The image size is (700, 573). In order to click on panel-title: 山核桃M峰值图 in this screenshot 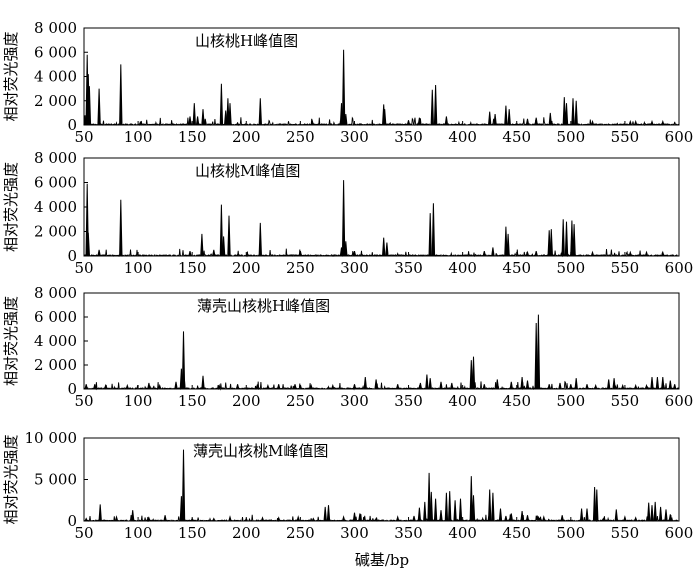, I will do `click(247, 171)`.